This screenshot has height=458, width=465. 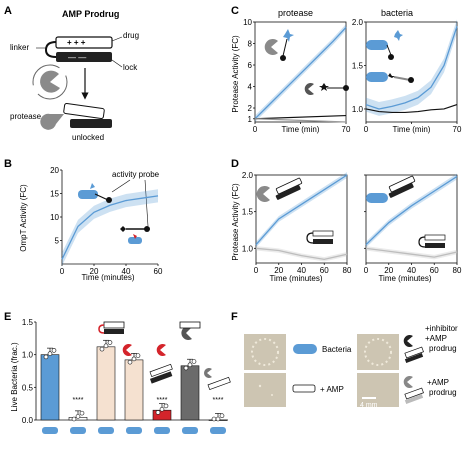 I want to click on dr-xtick-label: 60, so click(x=434, y=270).